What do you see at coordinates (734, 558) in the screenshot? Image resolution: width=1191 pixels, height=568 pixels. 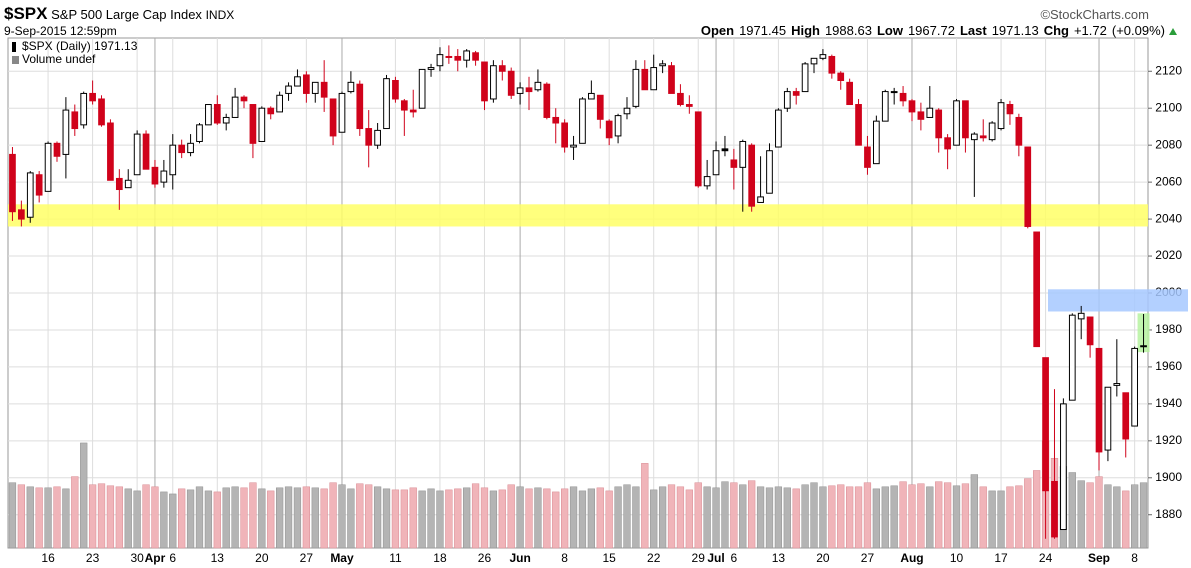 I see `x-tick-label: 6` at bounding box center [734, 558].